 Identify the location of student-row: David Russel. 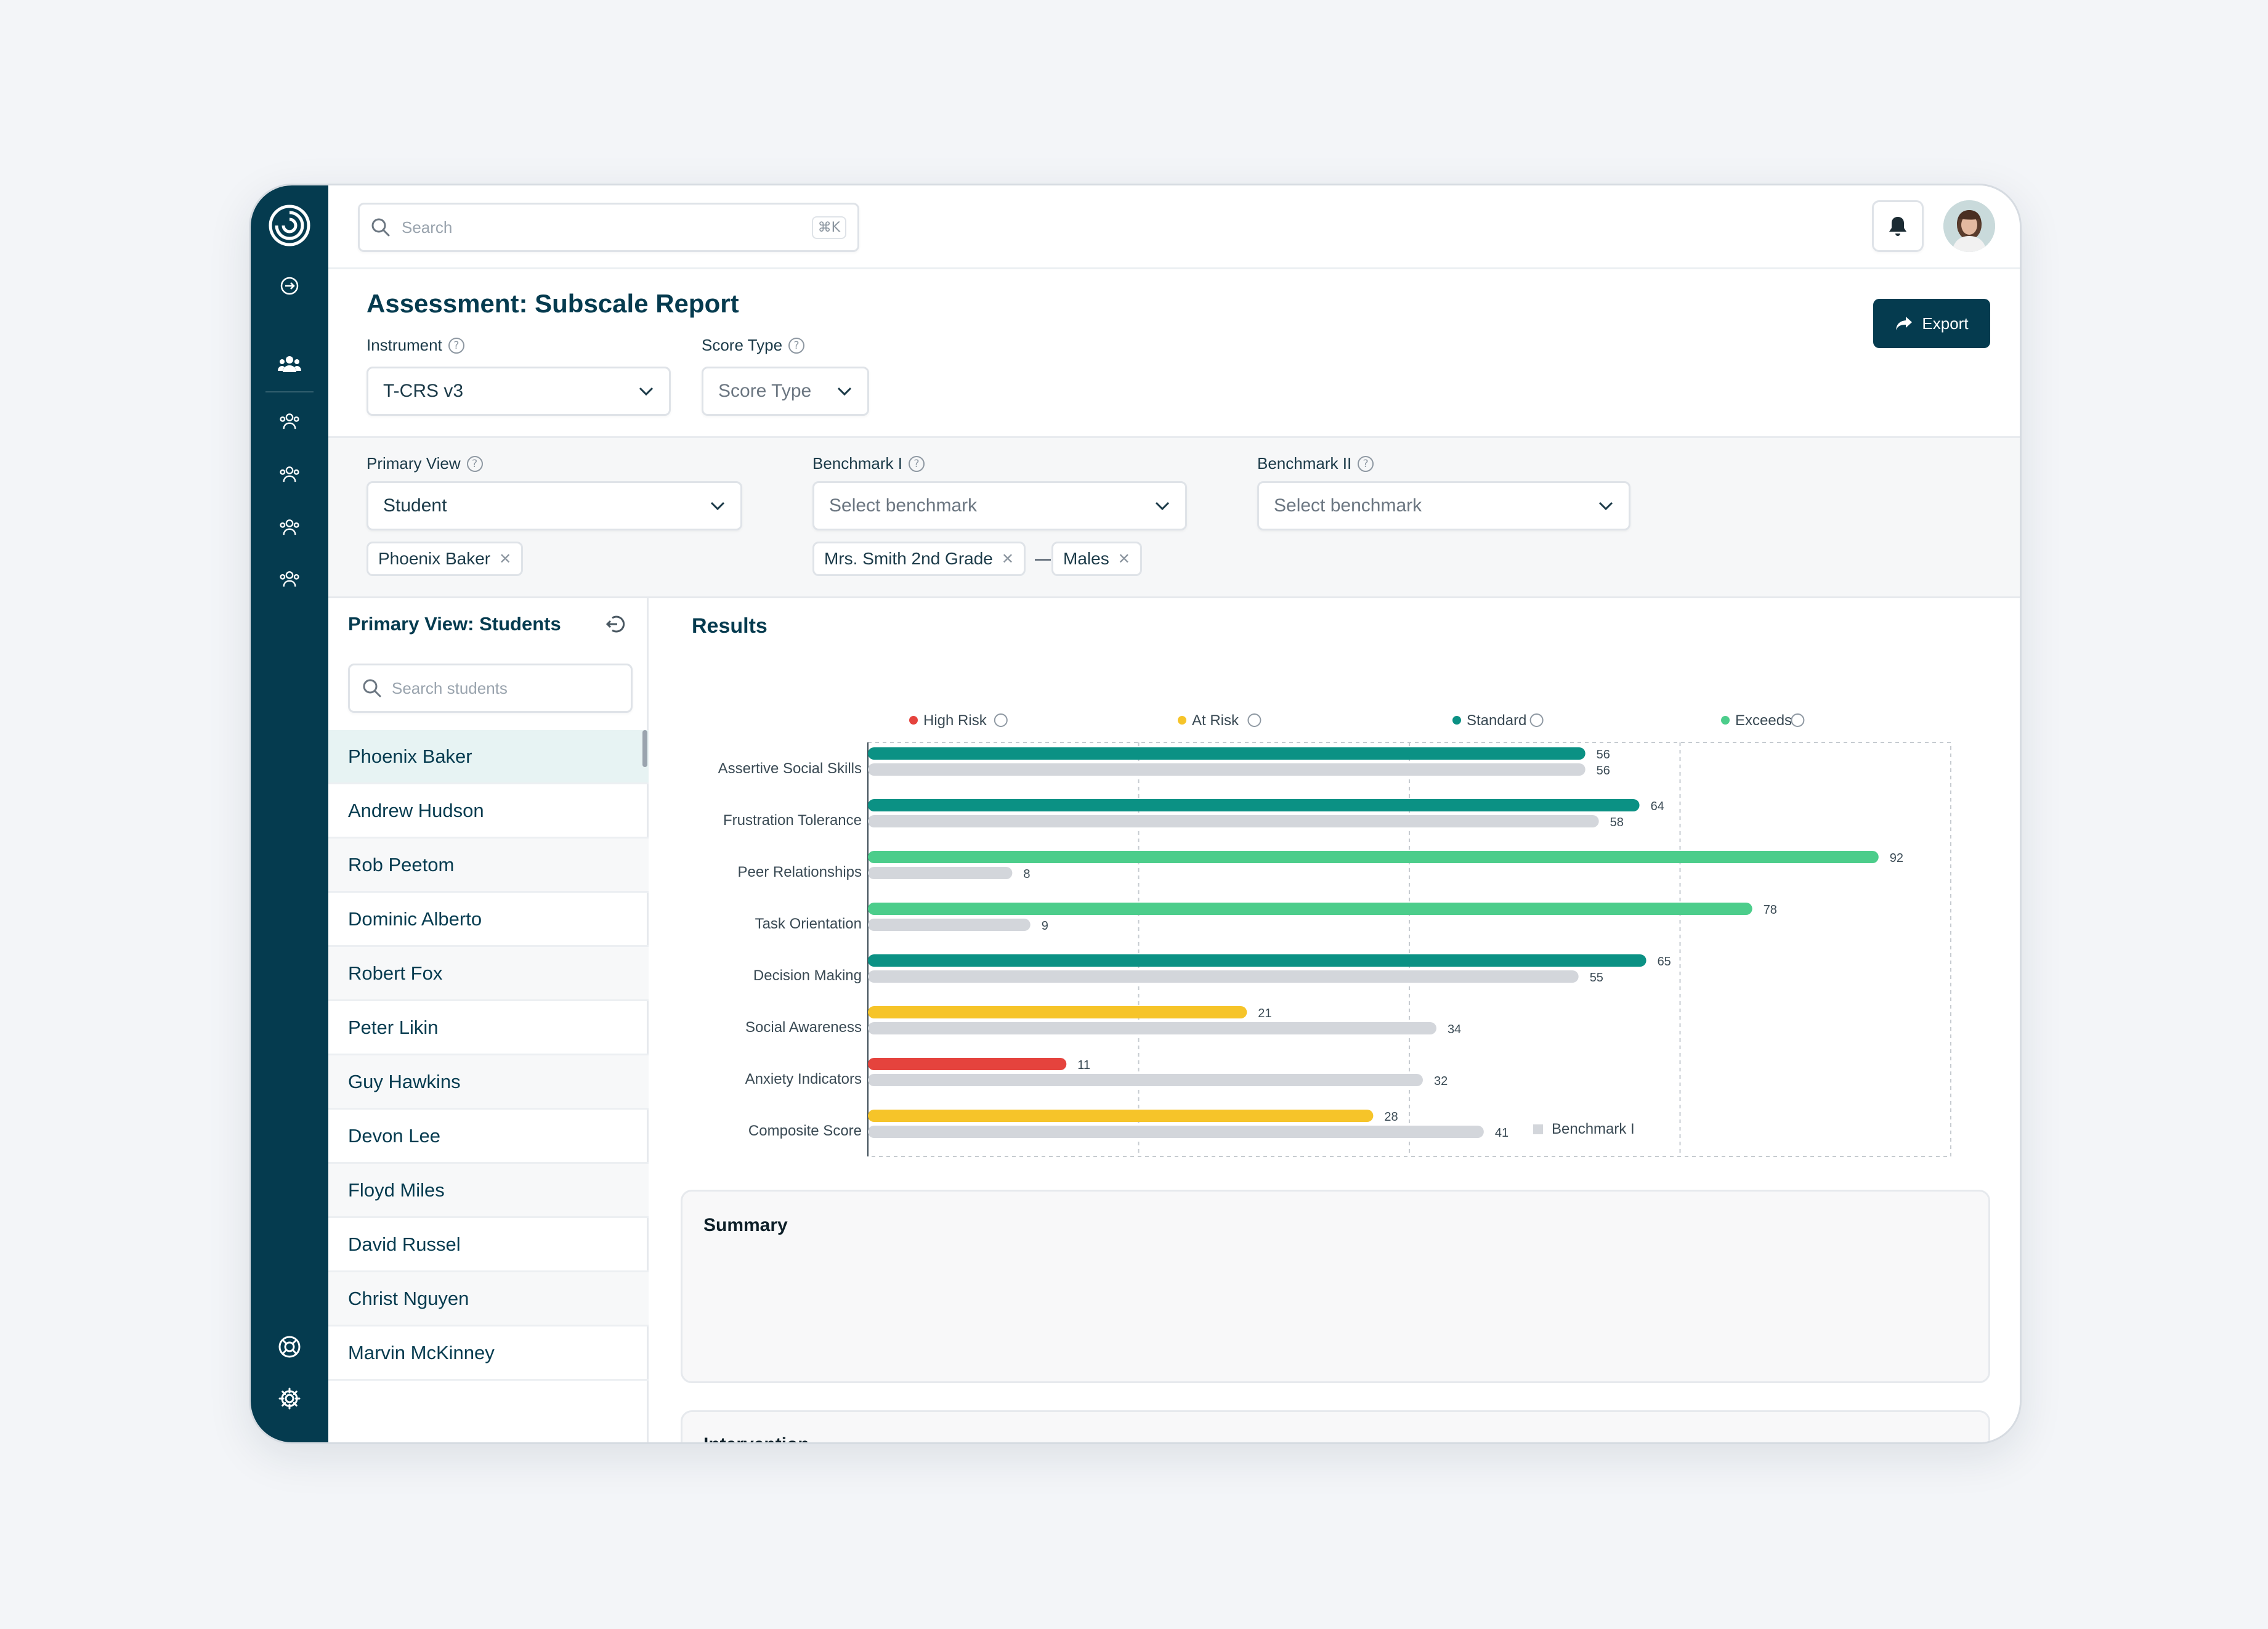
(489, 1245).